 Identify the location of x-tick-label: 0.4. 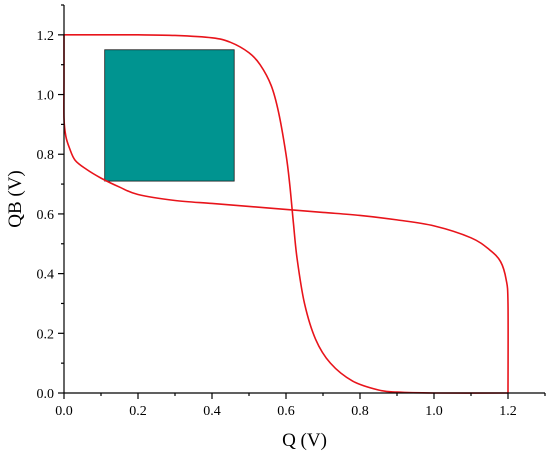
(212, 411).